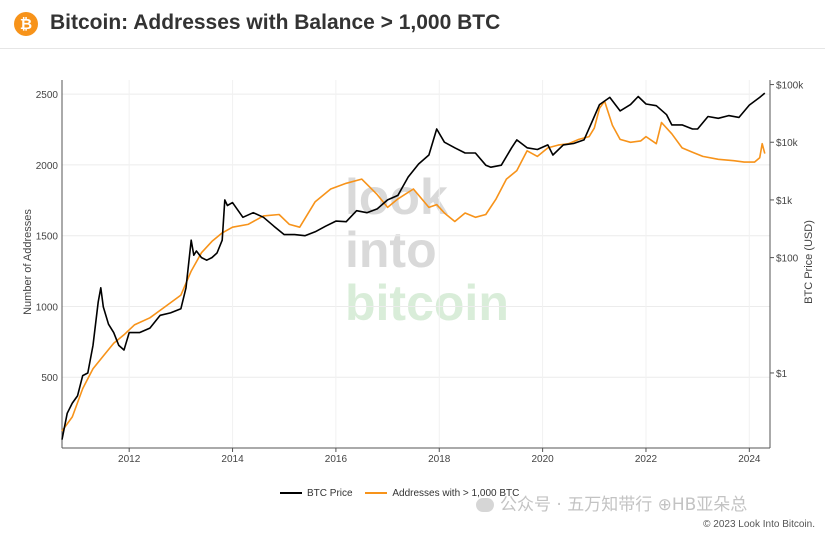 This screenshot has width=825, height=536. I want to click on x-tick-label: 2022, so click(646, 459).